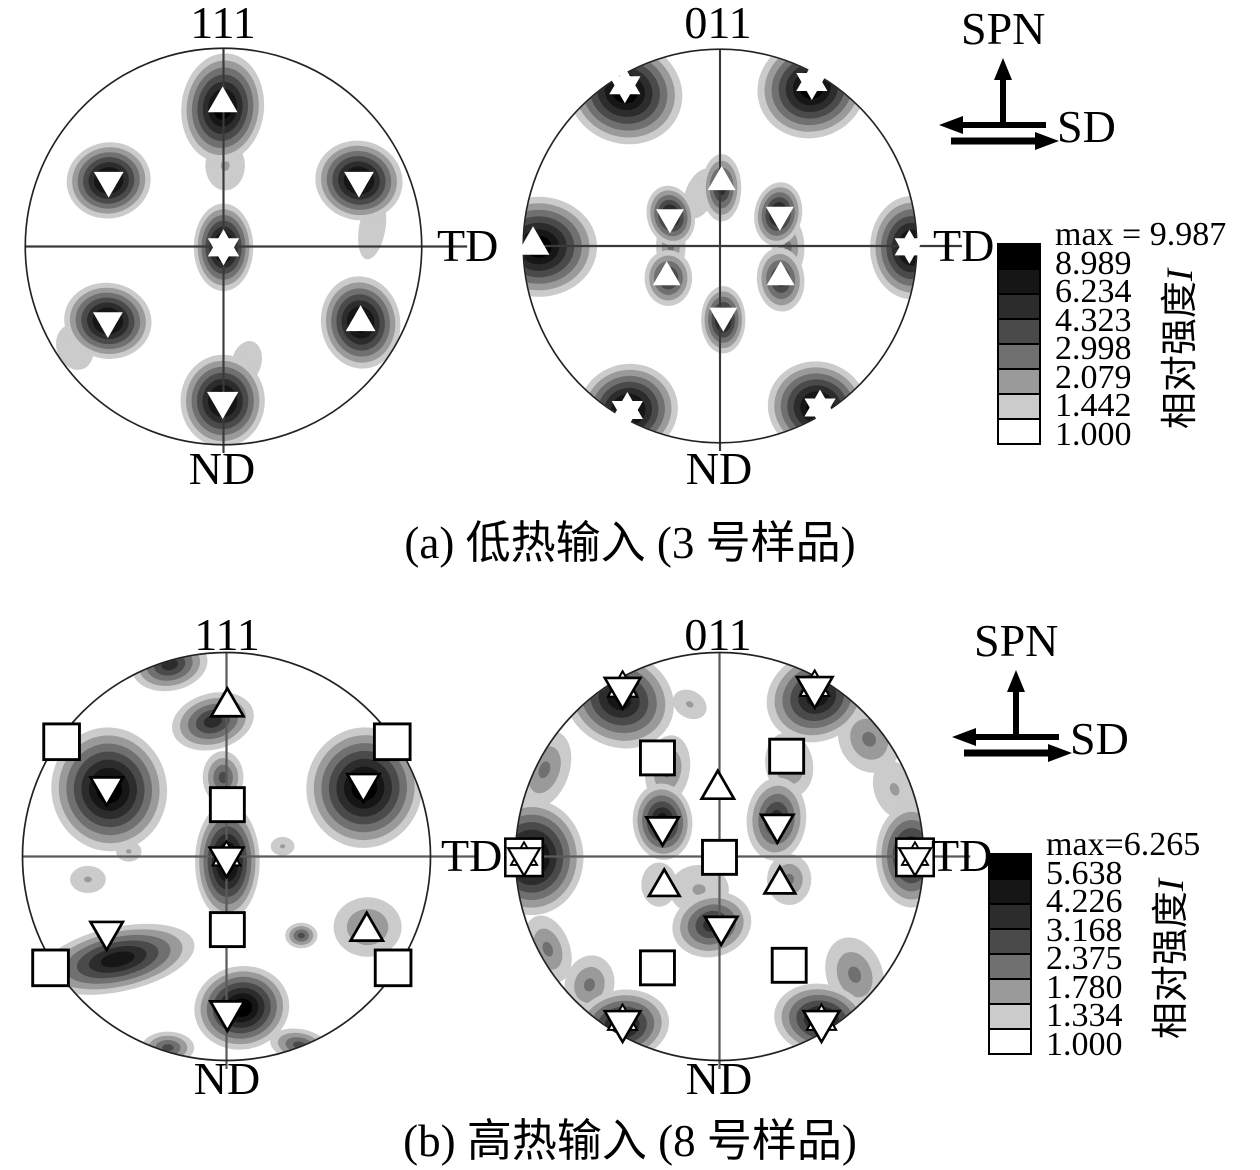 The image size is (1260, 1170). I want to click on sd-label-b: SD, so click(1099, 738).